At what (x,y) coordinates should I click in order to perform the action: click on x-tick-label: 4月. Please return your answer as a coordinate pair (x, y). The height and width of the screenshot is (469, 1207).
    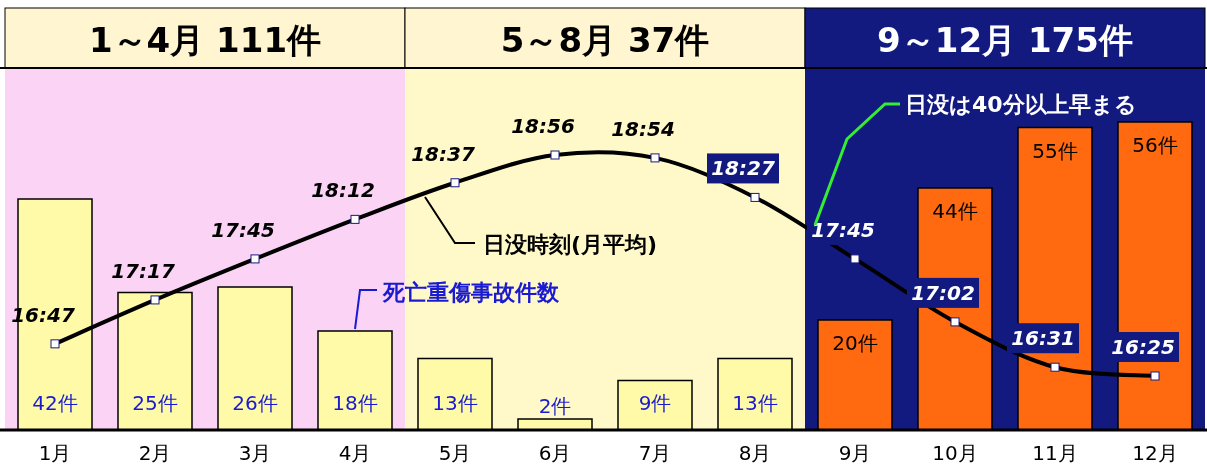
    Looking at the image, I should click on (355, 453).